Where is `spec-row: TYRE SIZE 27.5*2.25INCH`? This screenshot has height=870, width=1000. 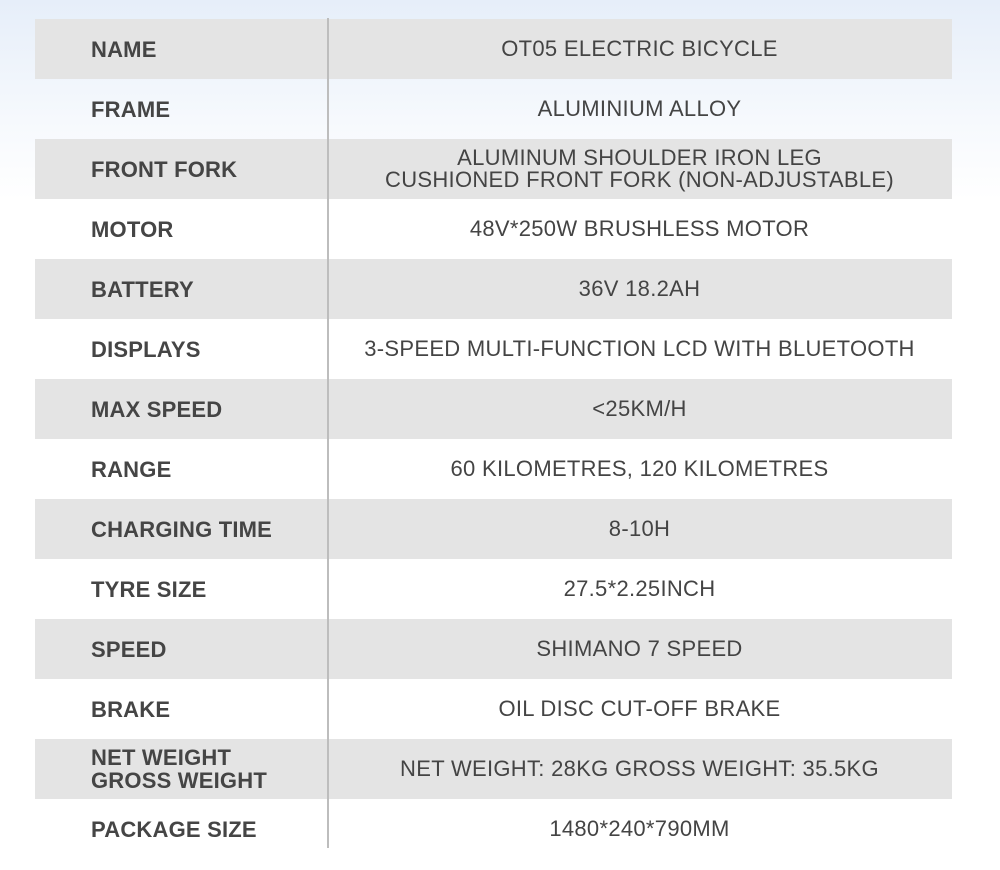 spec-row: TYRE SIZE 27.5*2.25INCH is located at coordinates (493, 589).